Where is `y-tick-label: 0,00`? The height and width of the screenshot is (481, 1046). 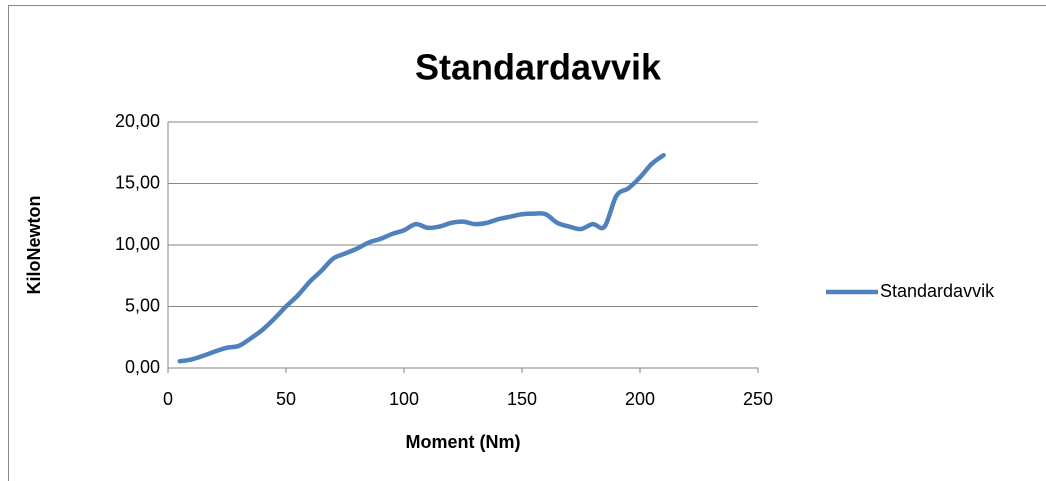 y-tick-label: 0,00 is located at coordinates (142, 367).